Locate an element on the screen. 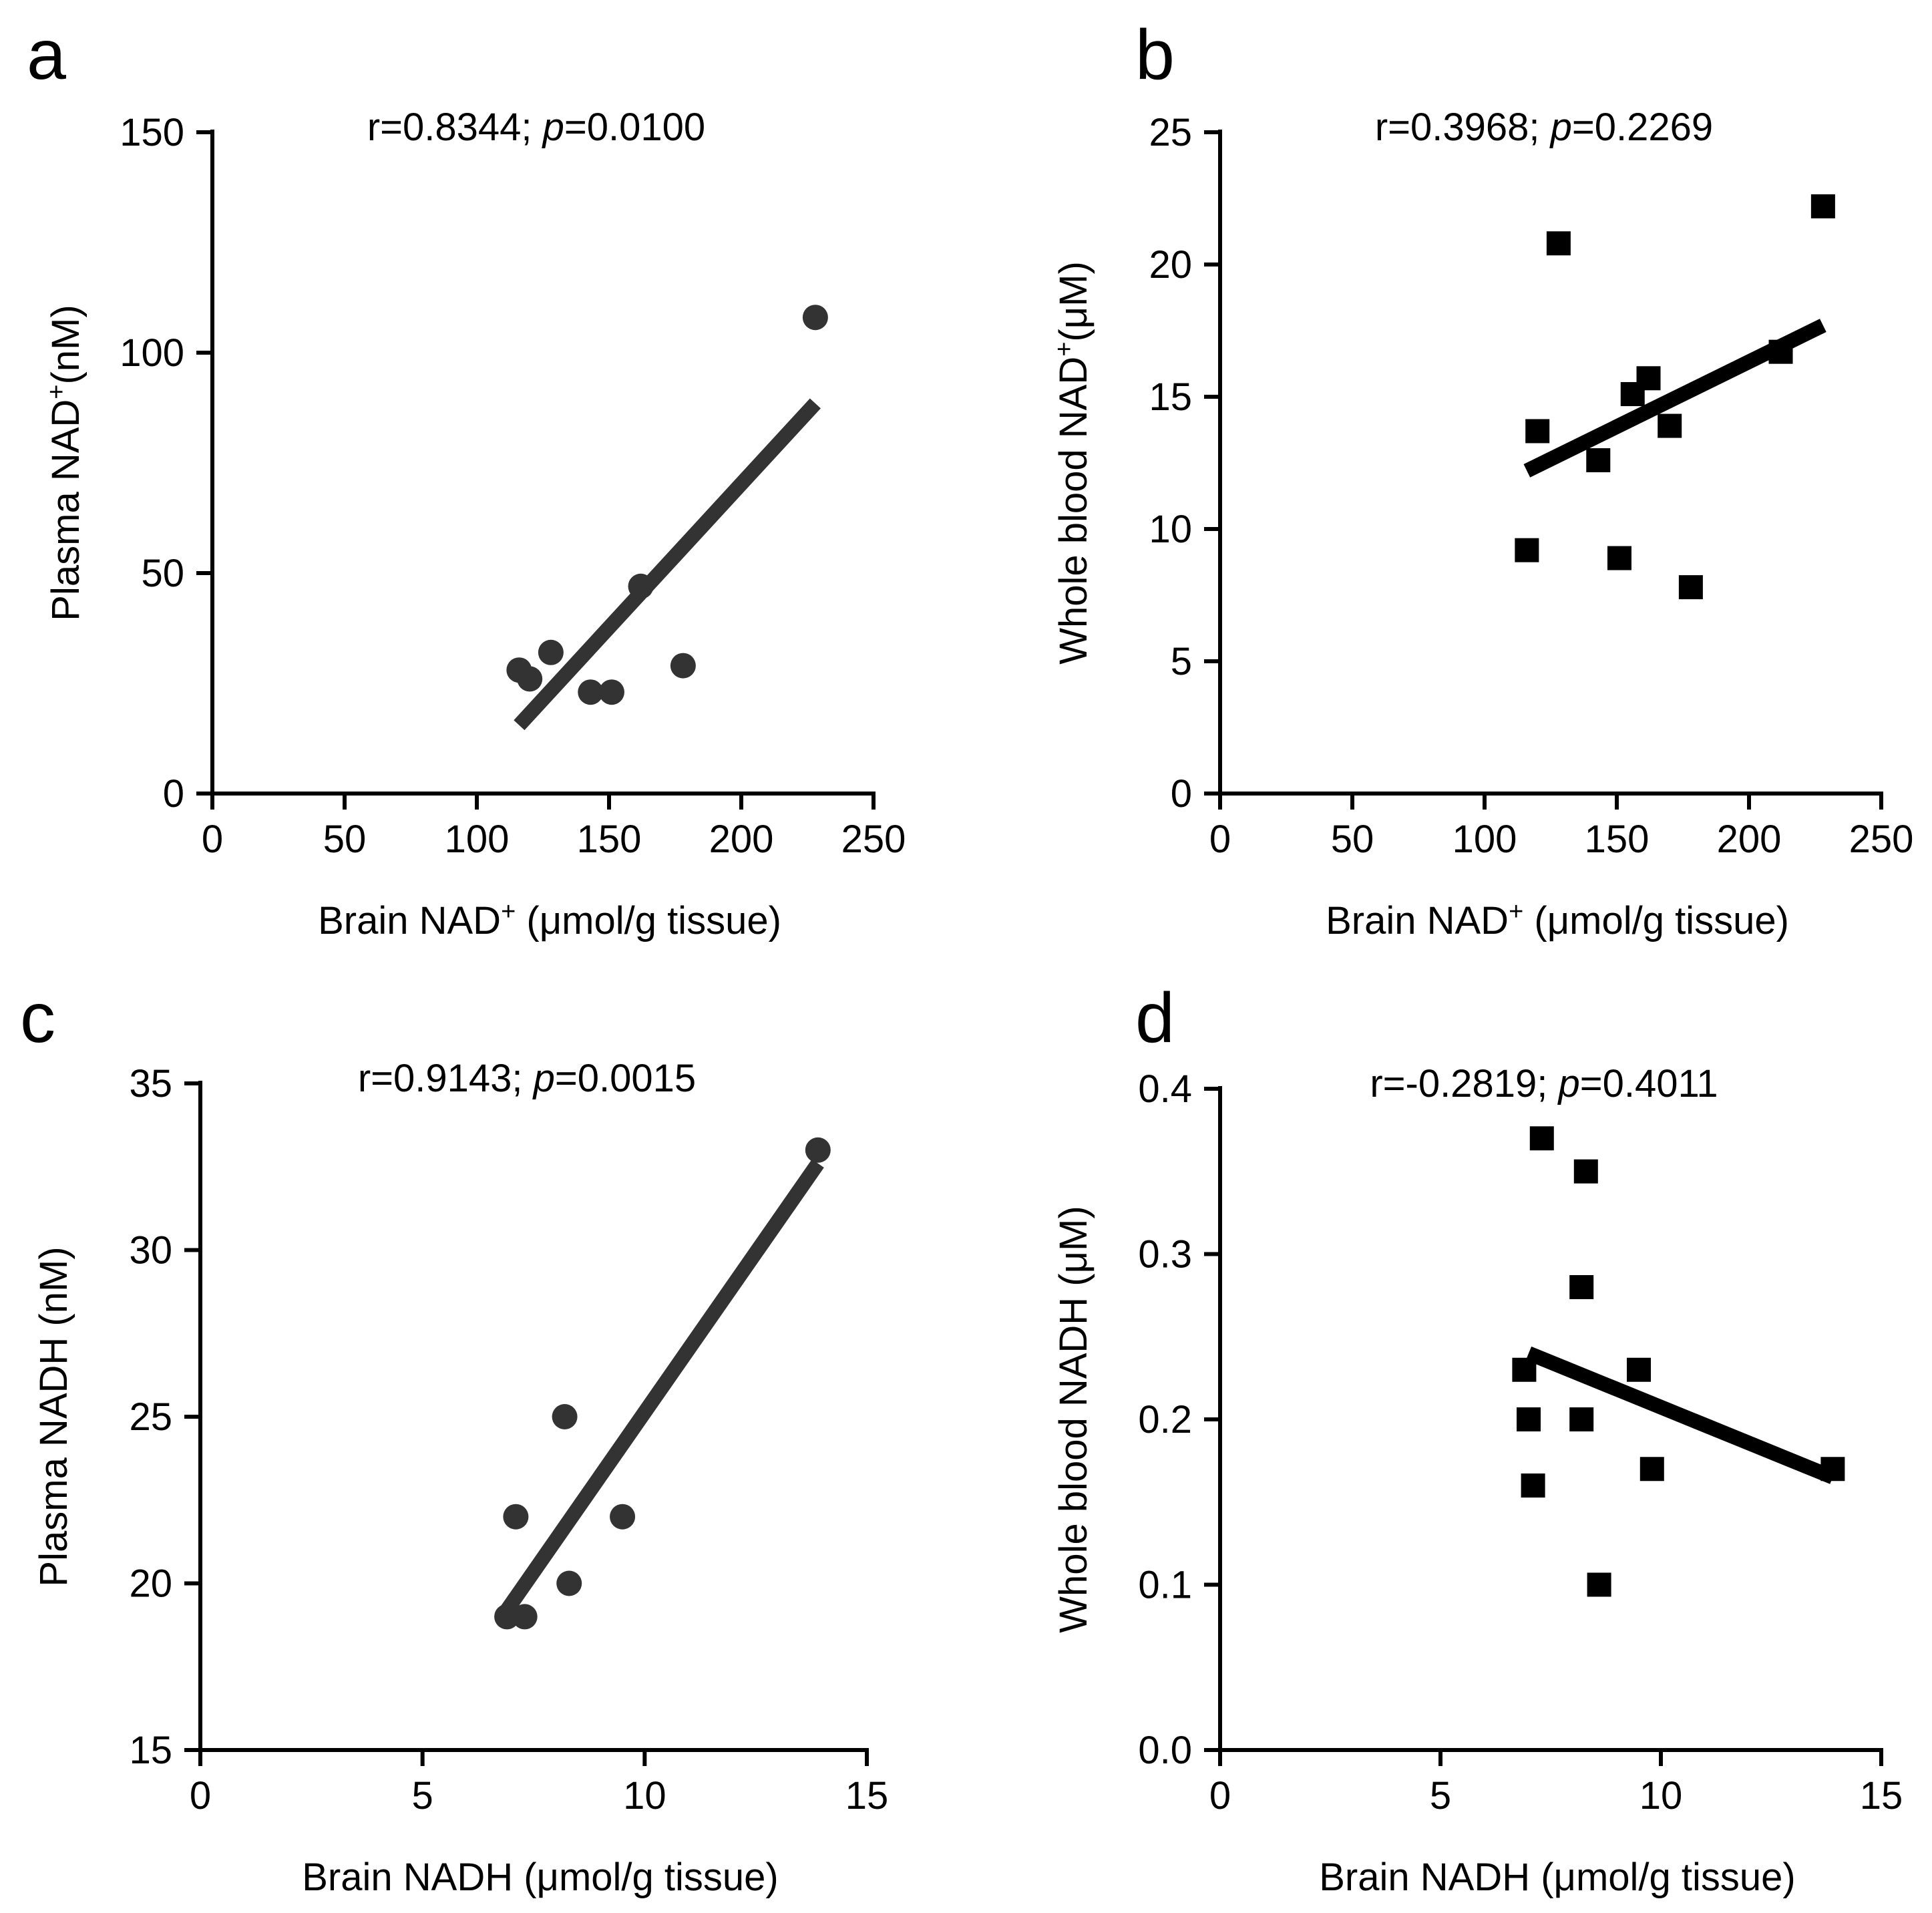  y-label-unit: (μM) is located at coordinates (1073, 301).